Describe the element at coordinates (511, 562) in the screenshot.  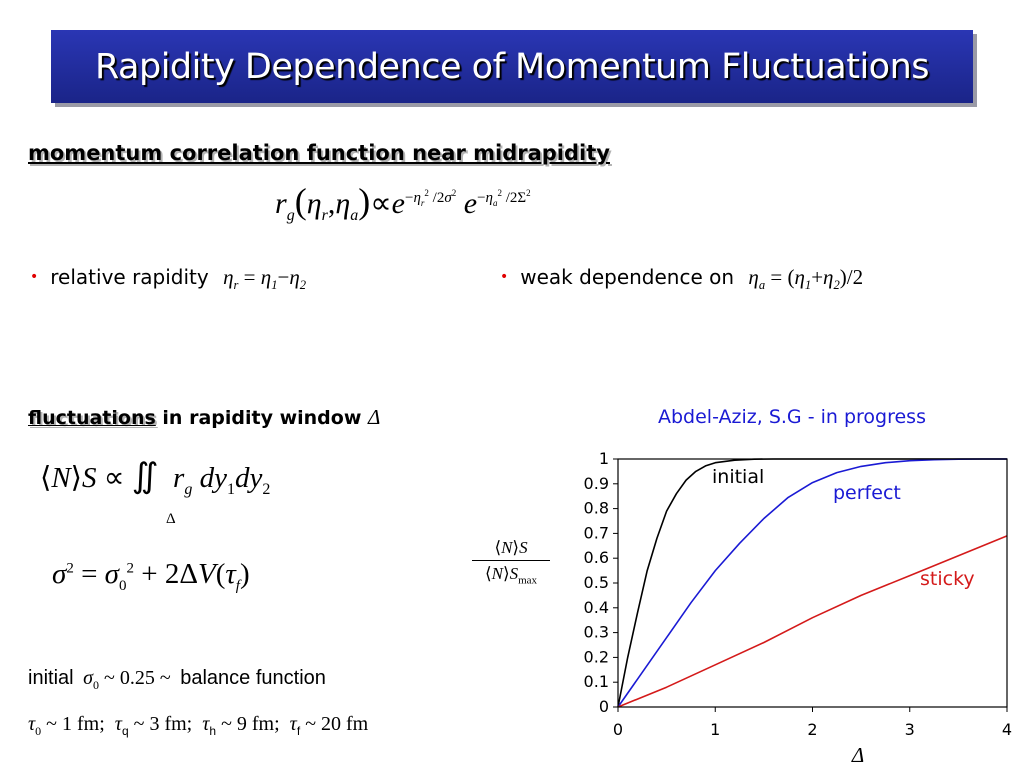
I see `chart-ylabel: ⟨N⟩S ⟨N⟩Smax` at that location.